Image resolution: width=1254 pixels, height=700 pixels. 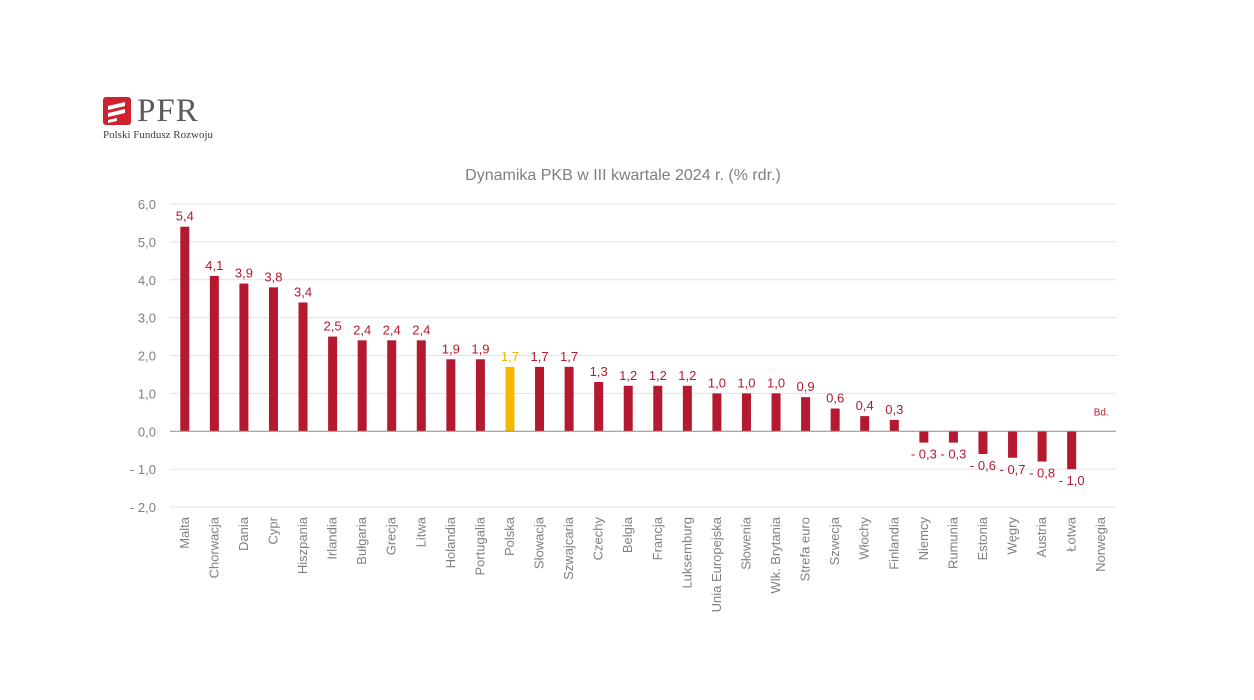 I want to click on category-label: Włochy, so click(x=864, y=538).